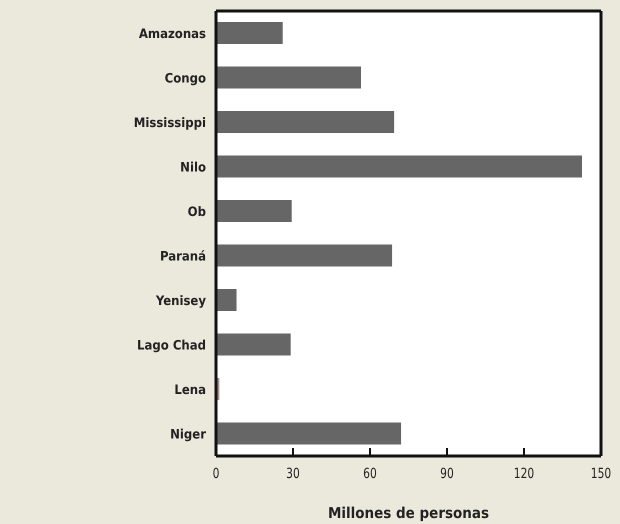 The image size is (620, 524). I want to click on x-tick-label: 0, so click(216, 474).